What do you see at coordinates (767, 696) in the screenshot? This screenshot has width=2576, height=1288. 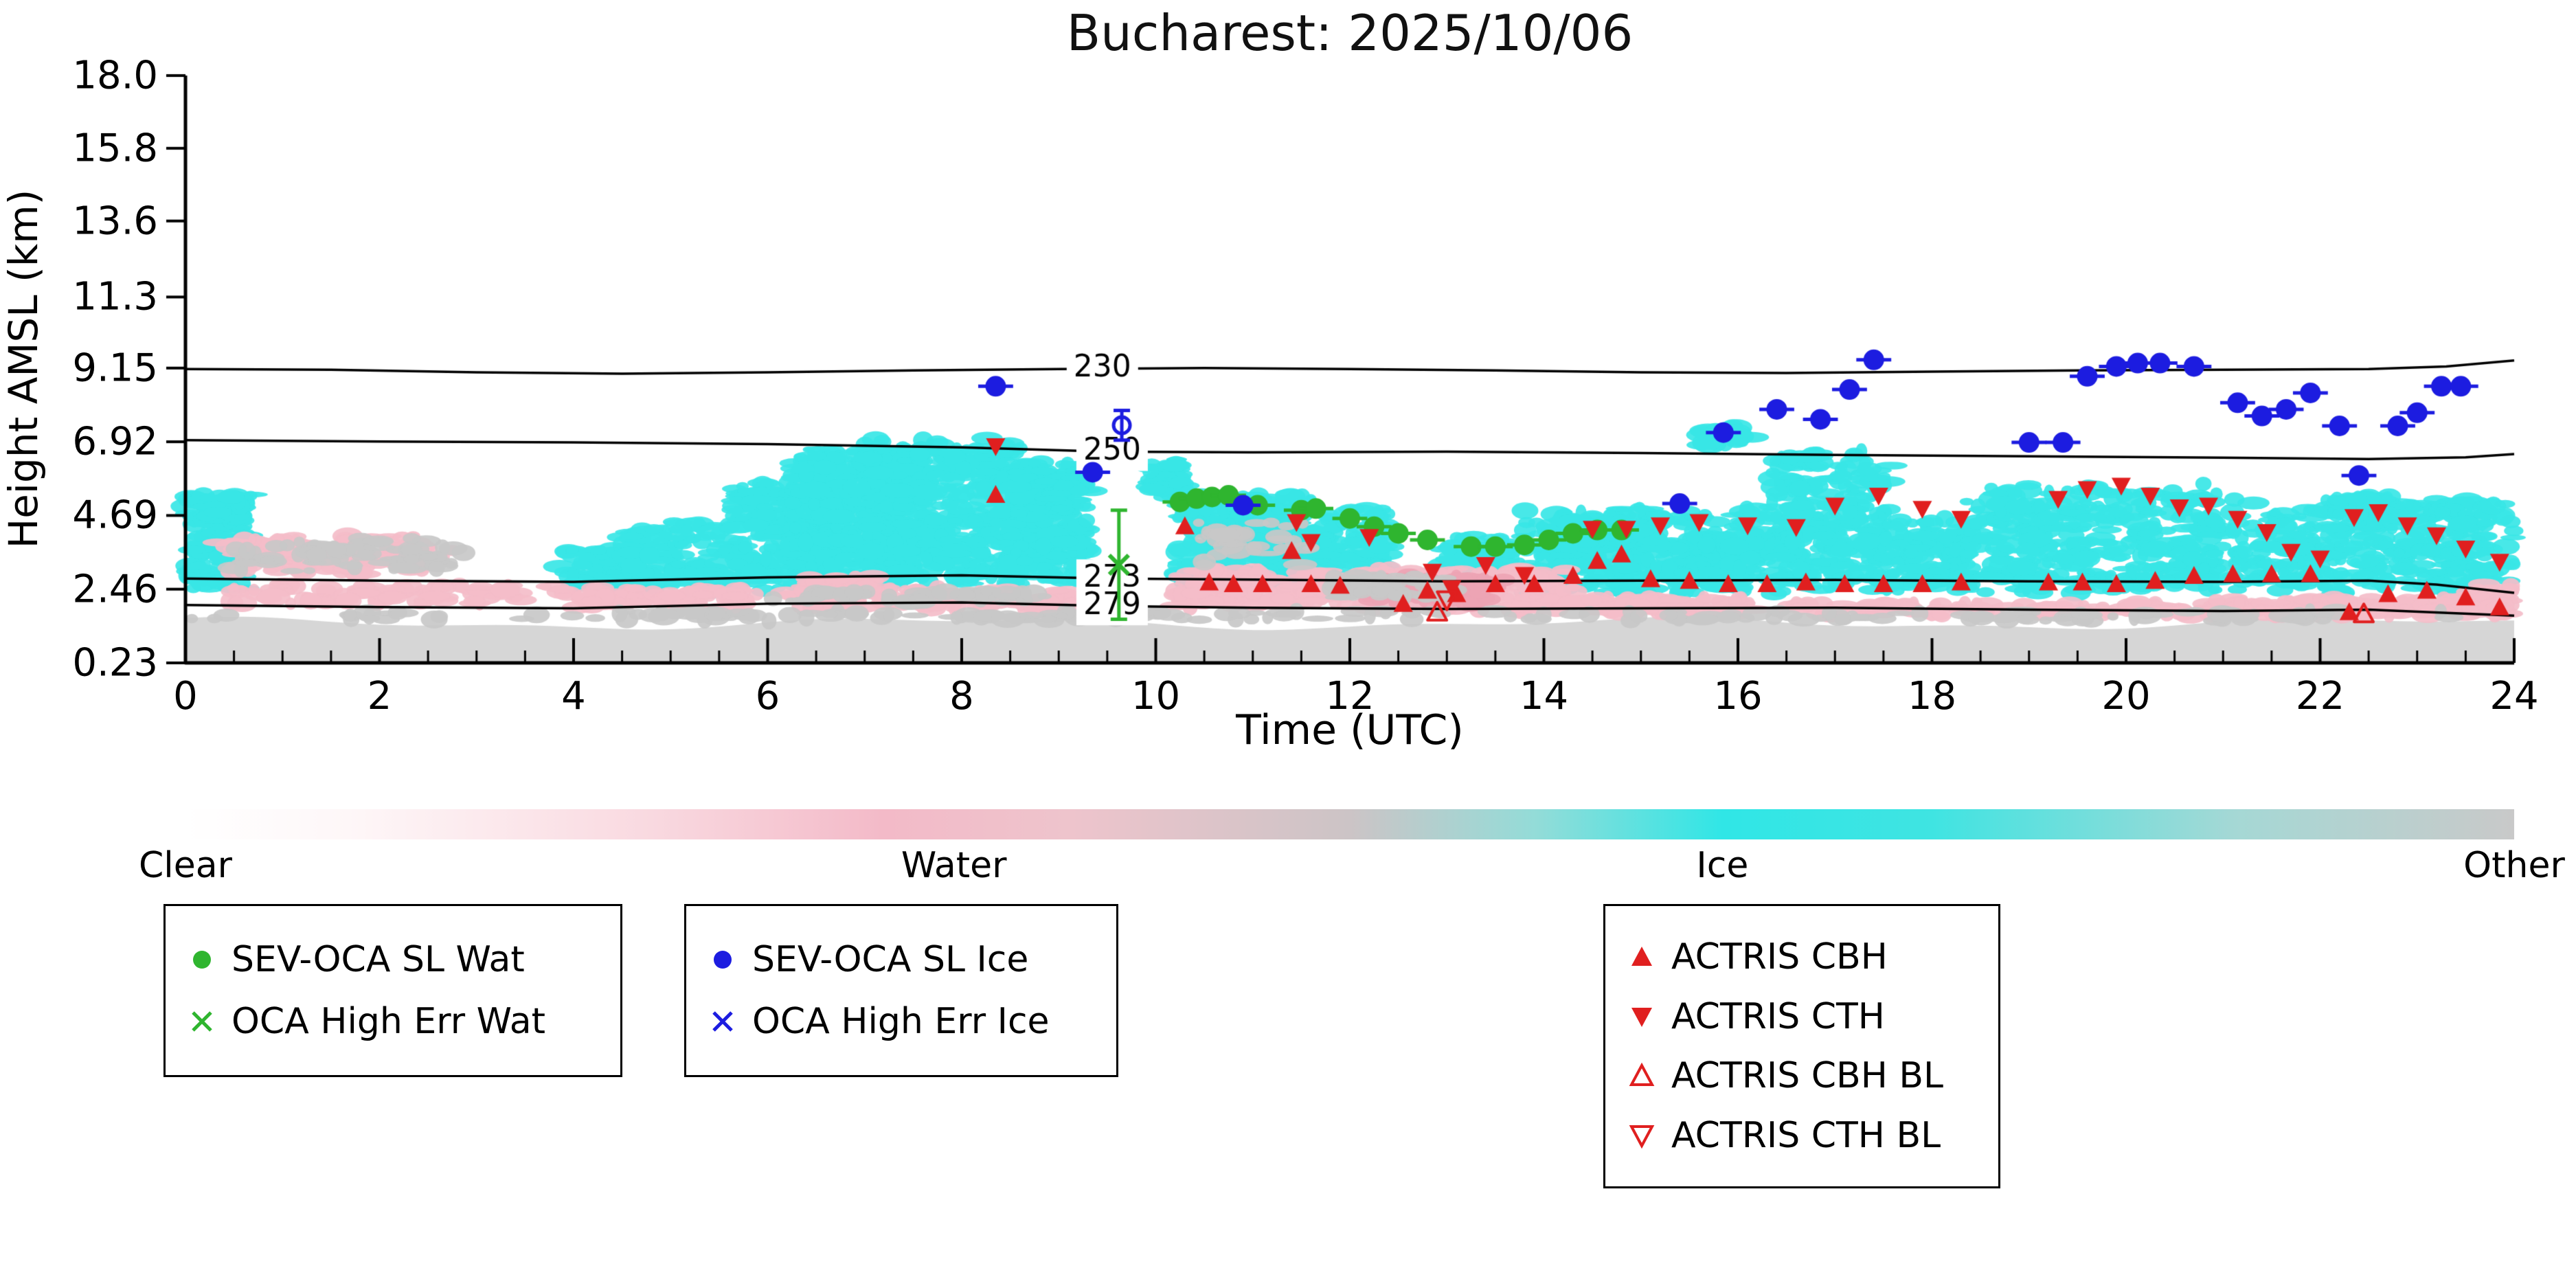 I see `x-tick-label: 6` at bounding box center [767, 696].